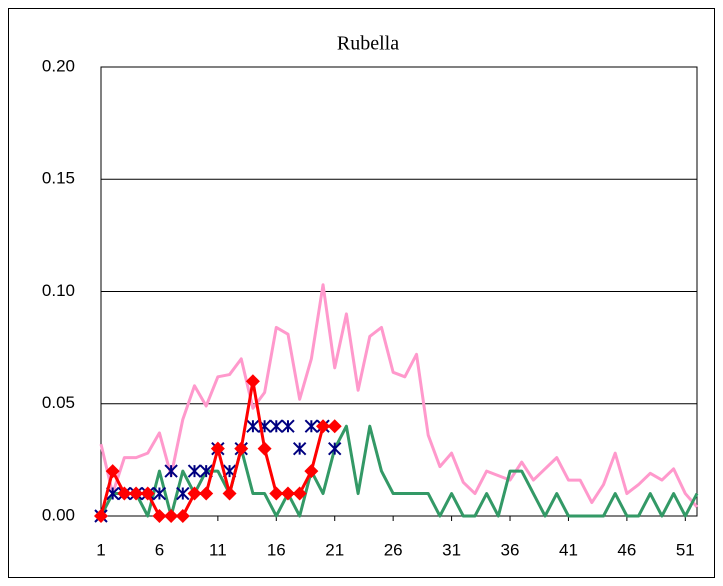 The image size is (723, 586). Describe the element at coordinates (218, 549) in the screenshot. I see `x-tick-label: 11` at that location.